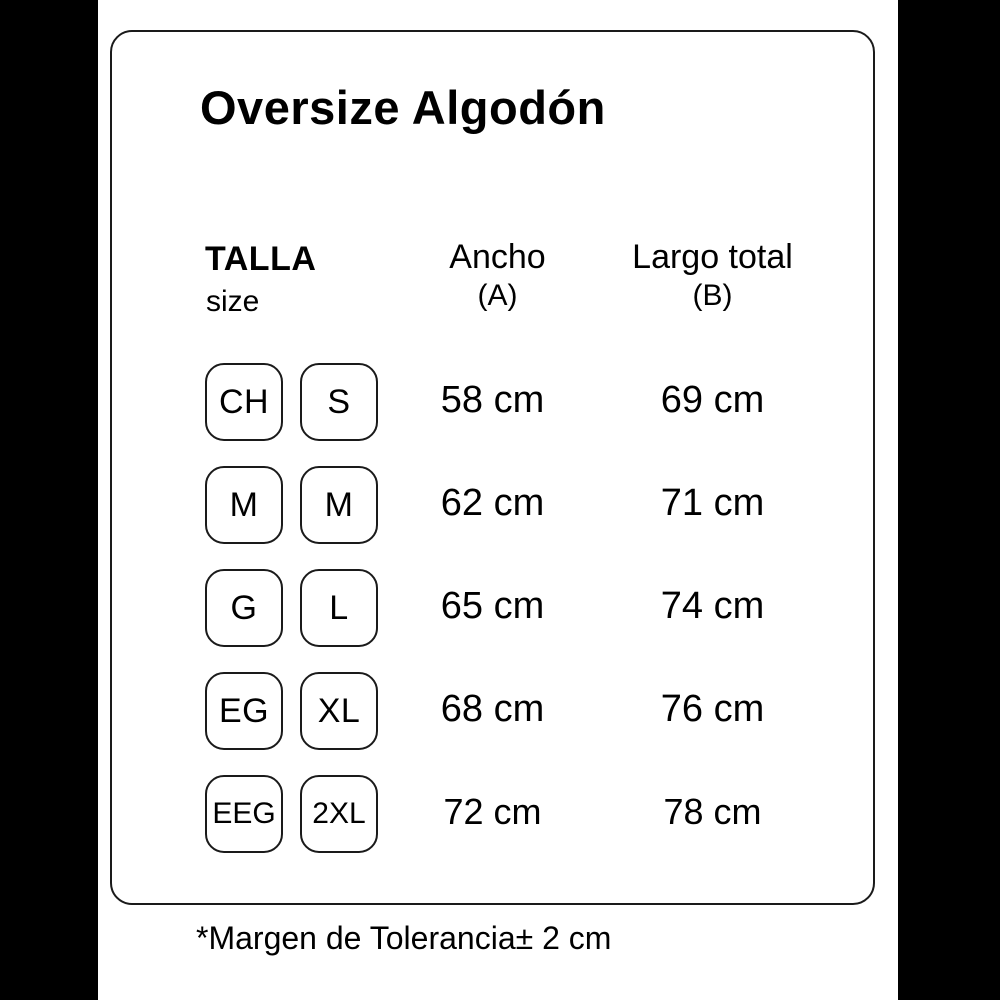 This screenshot has width=1000, height=1000. I want to click on table-row: CH S 58 cm 69 cm, so click(500, 403).